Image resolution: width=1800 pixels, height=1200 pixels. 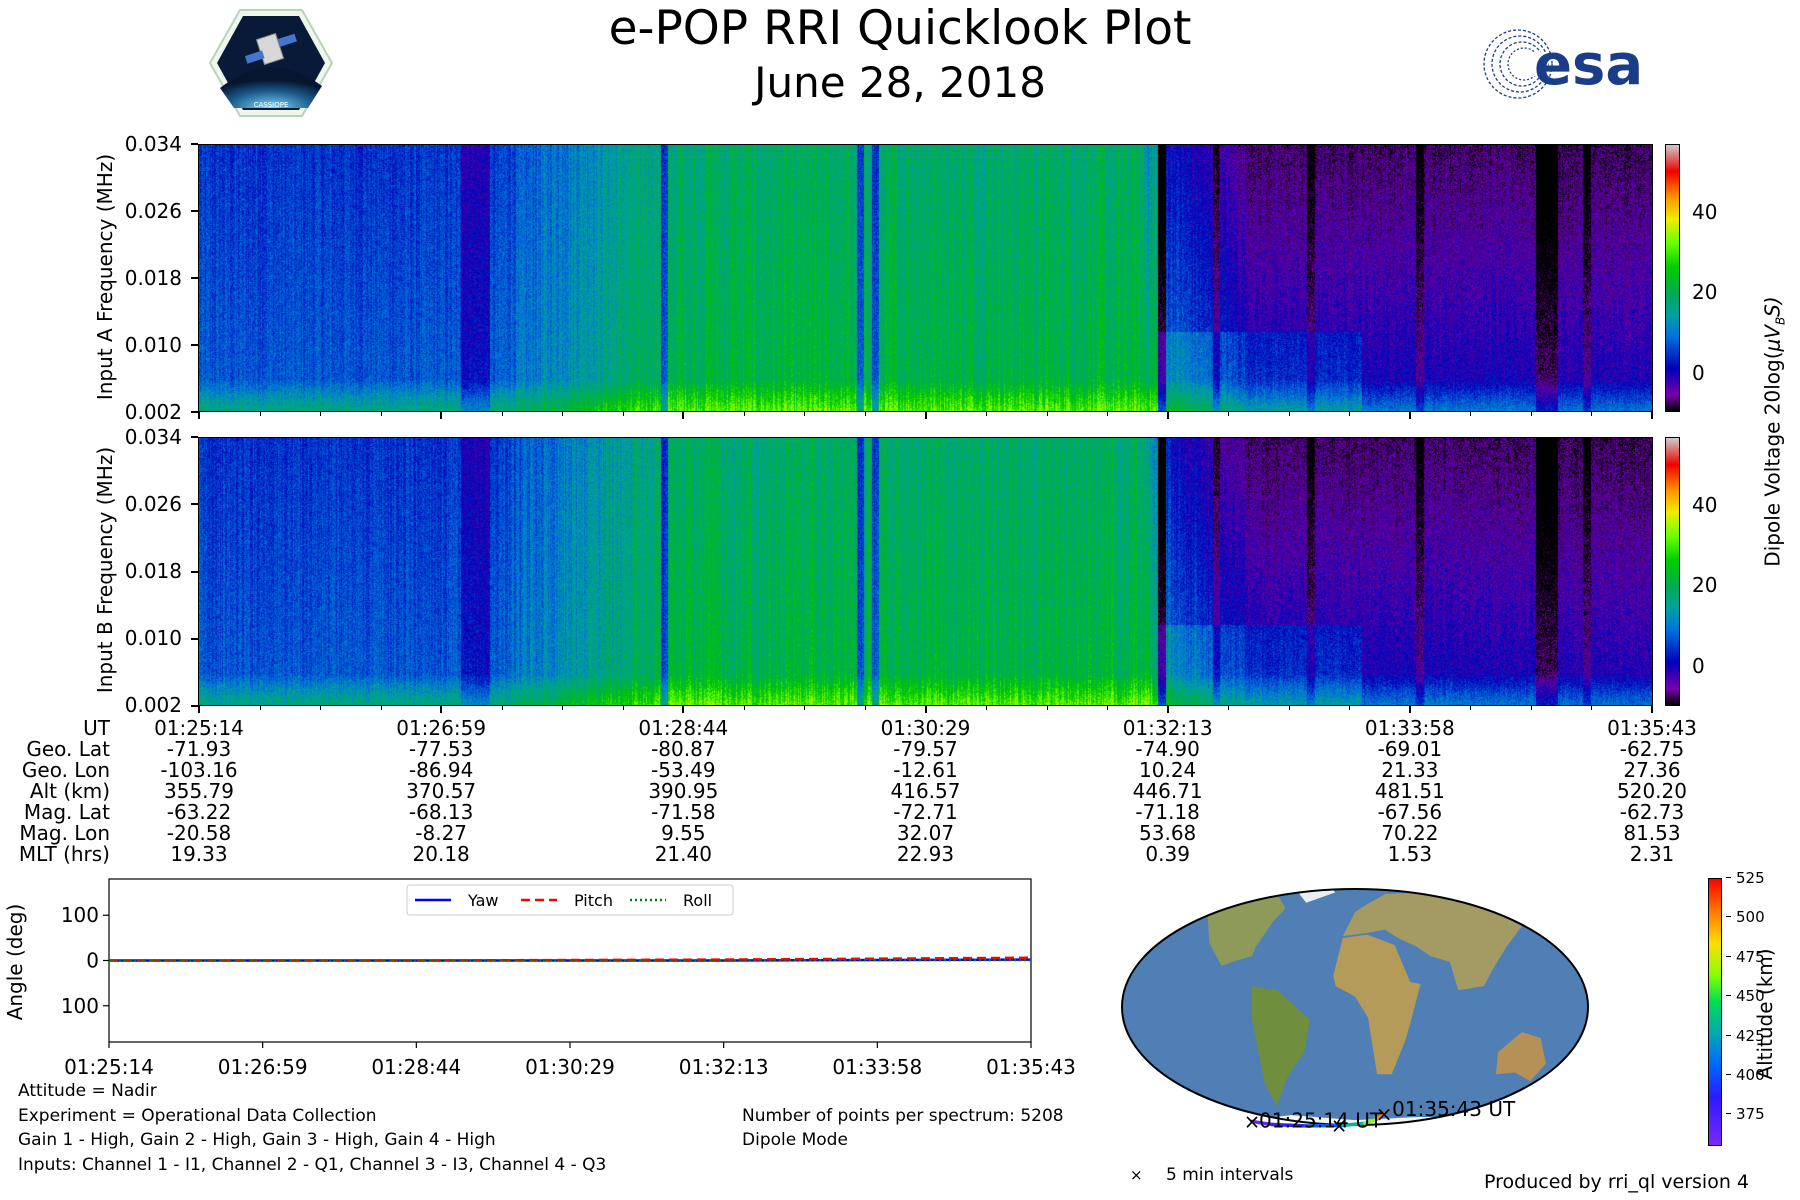 What do you see at coordinates (1705, 505) in the screenshot?
I see `colorbar-b-tick: 40` at bounding box center [1705, 505].